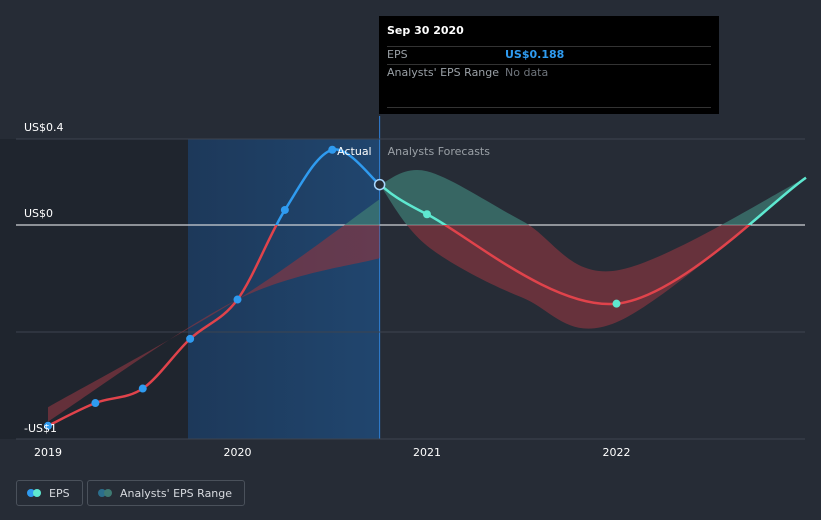 This screenshot has height=520, width=821. I want to click on legend-eps-label: EPS, so click(59, 493).